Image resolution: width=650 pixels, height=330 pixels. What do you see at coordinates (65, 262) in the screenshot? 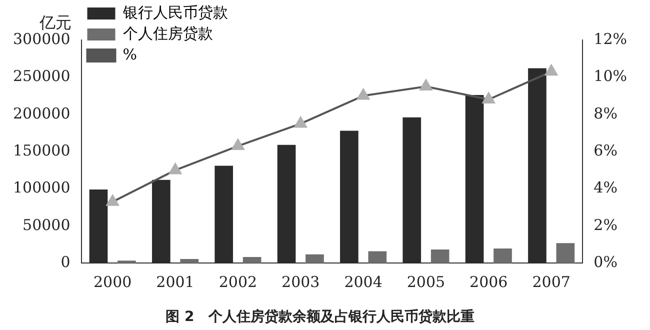
I see `y-tick-label: 0` at bounding box center [65, 262].